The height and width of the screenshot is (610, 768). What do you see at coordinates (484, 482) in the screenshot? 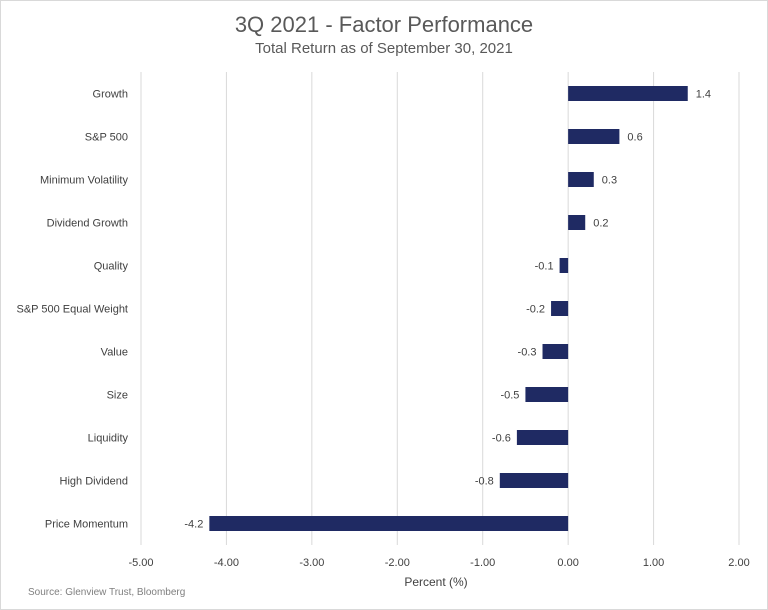
I see `data-label: -0.8` at bounding box center [484, 482].